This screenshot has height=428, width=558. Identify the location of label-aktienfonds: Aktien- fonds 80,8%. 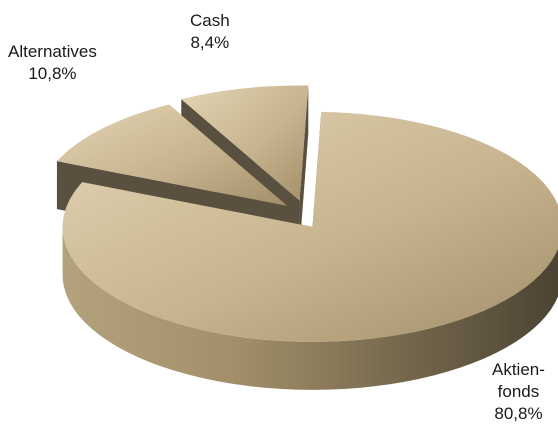
(518, 392).